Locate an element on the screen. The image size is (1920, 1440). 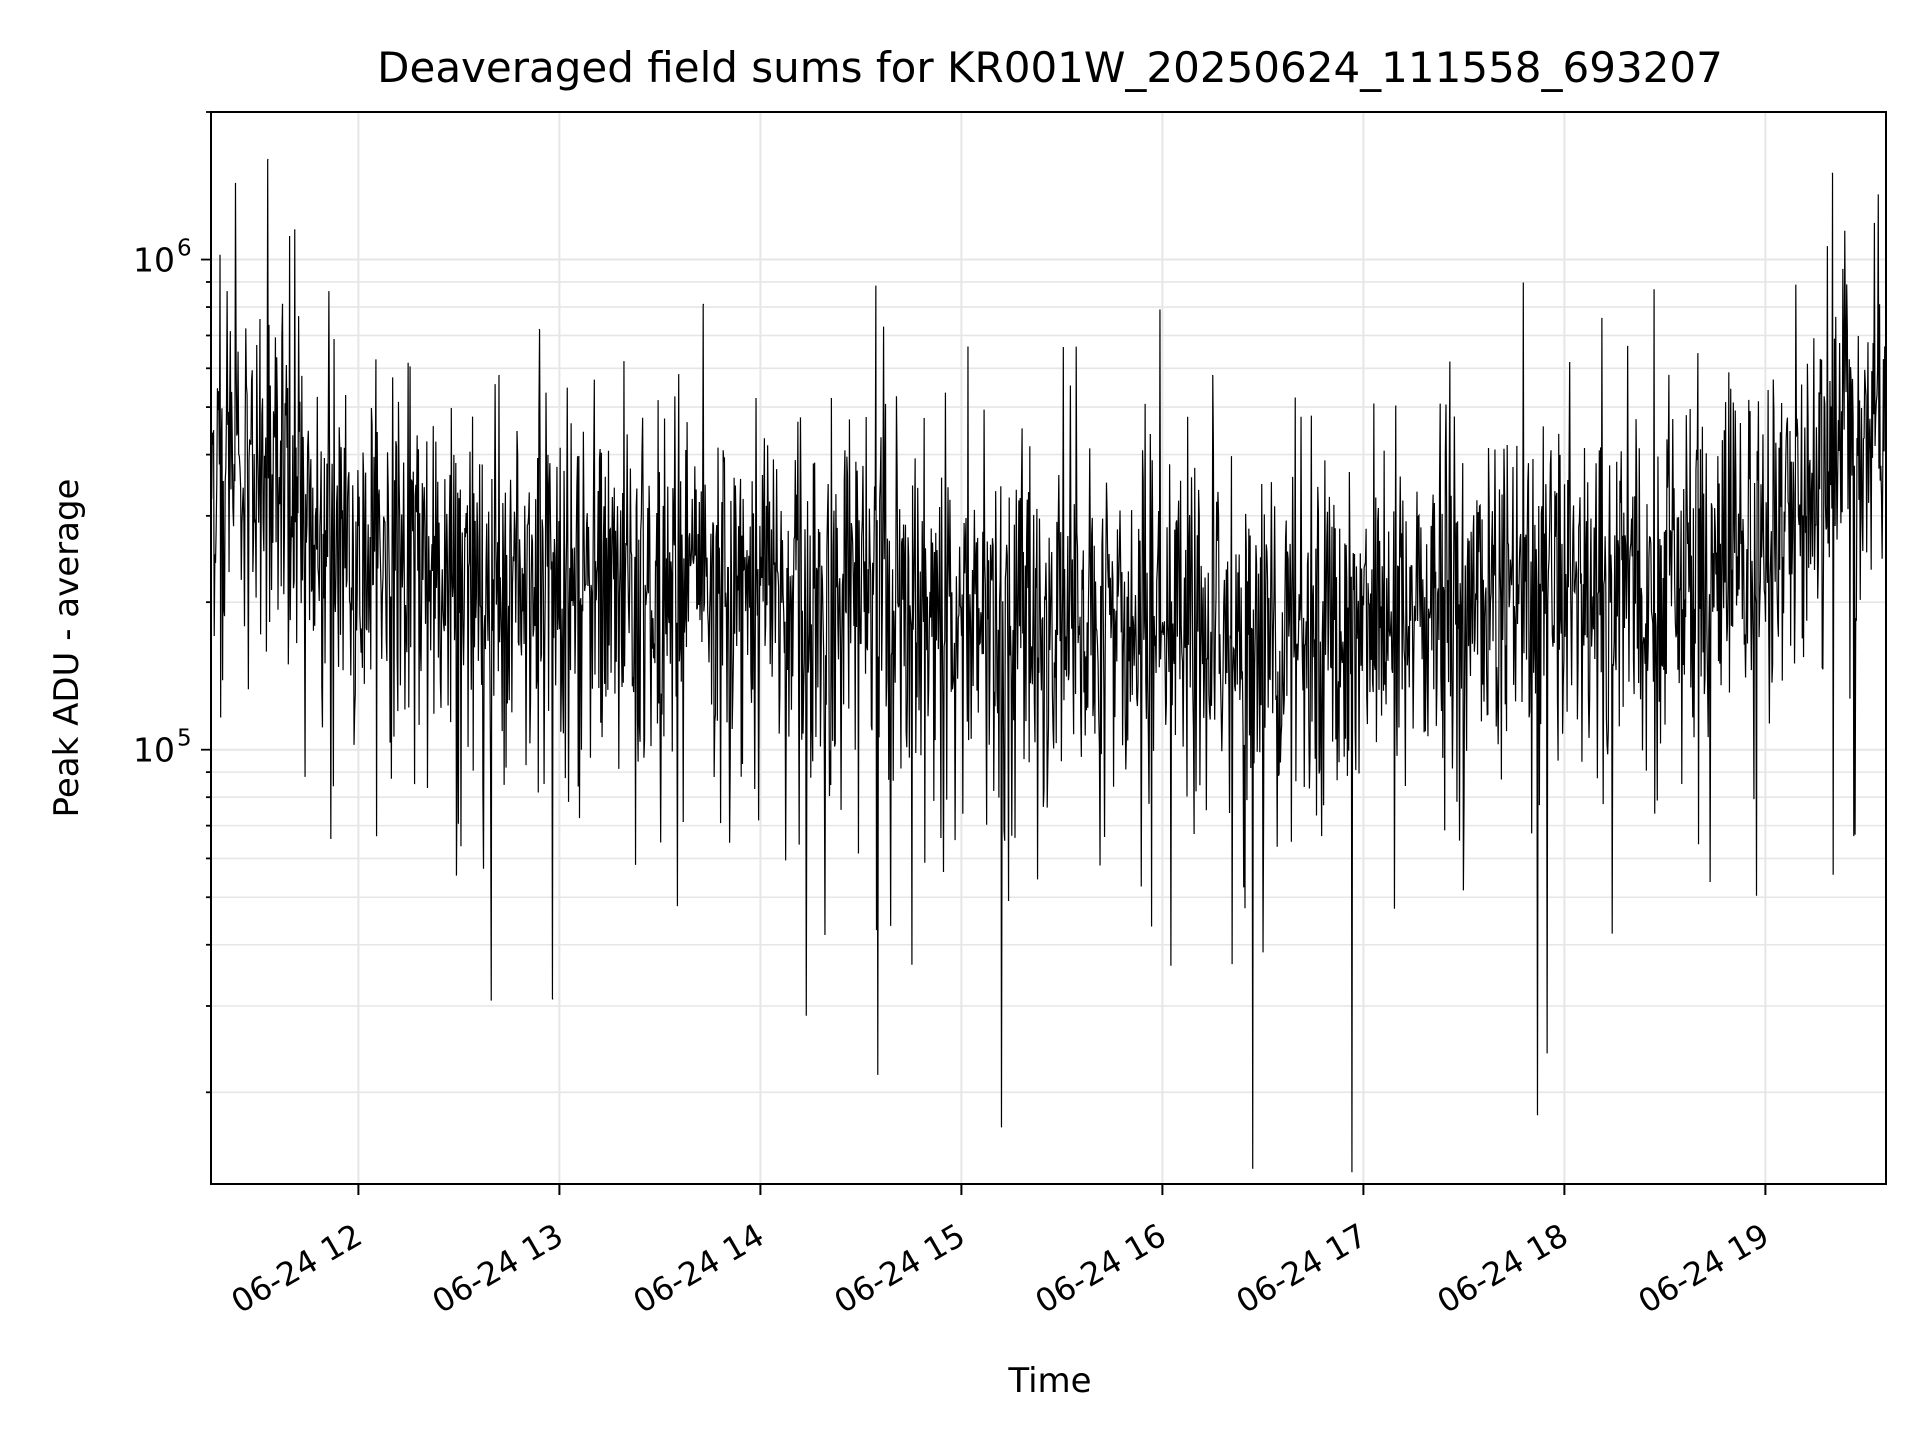
y-tick-exponent: 6 is located at coordinates (184, 249).